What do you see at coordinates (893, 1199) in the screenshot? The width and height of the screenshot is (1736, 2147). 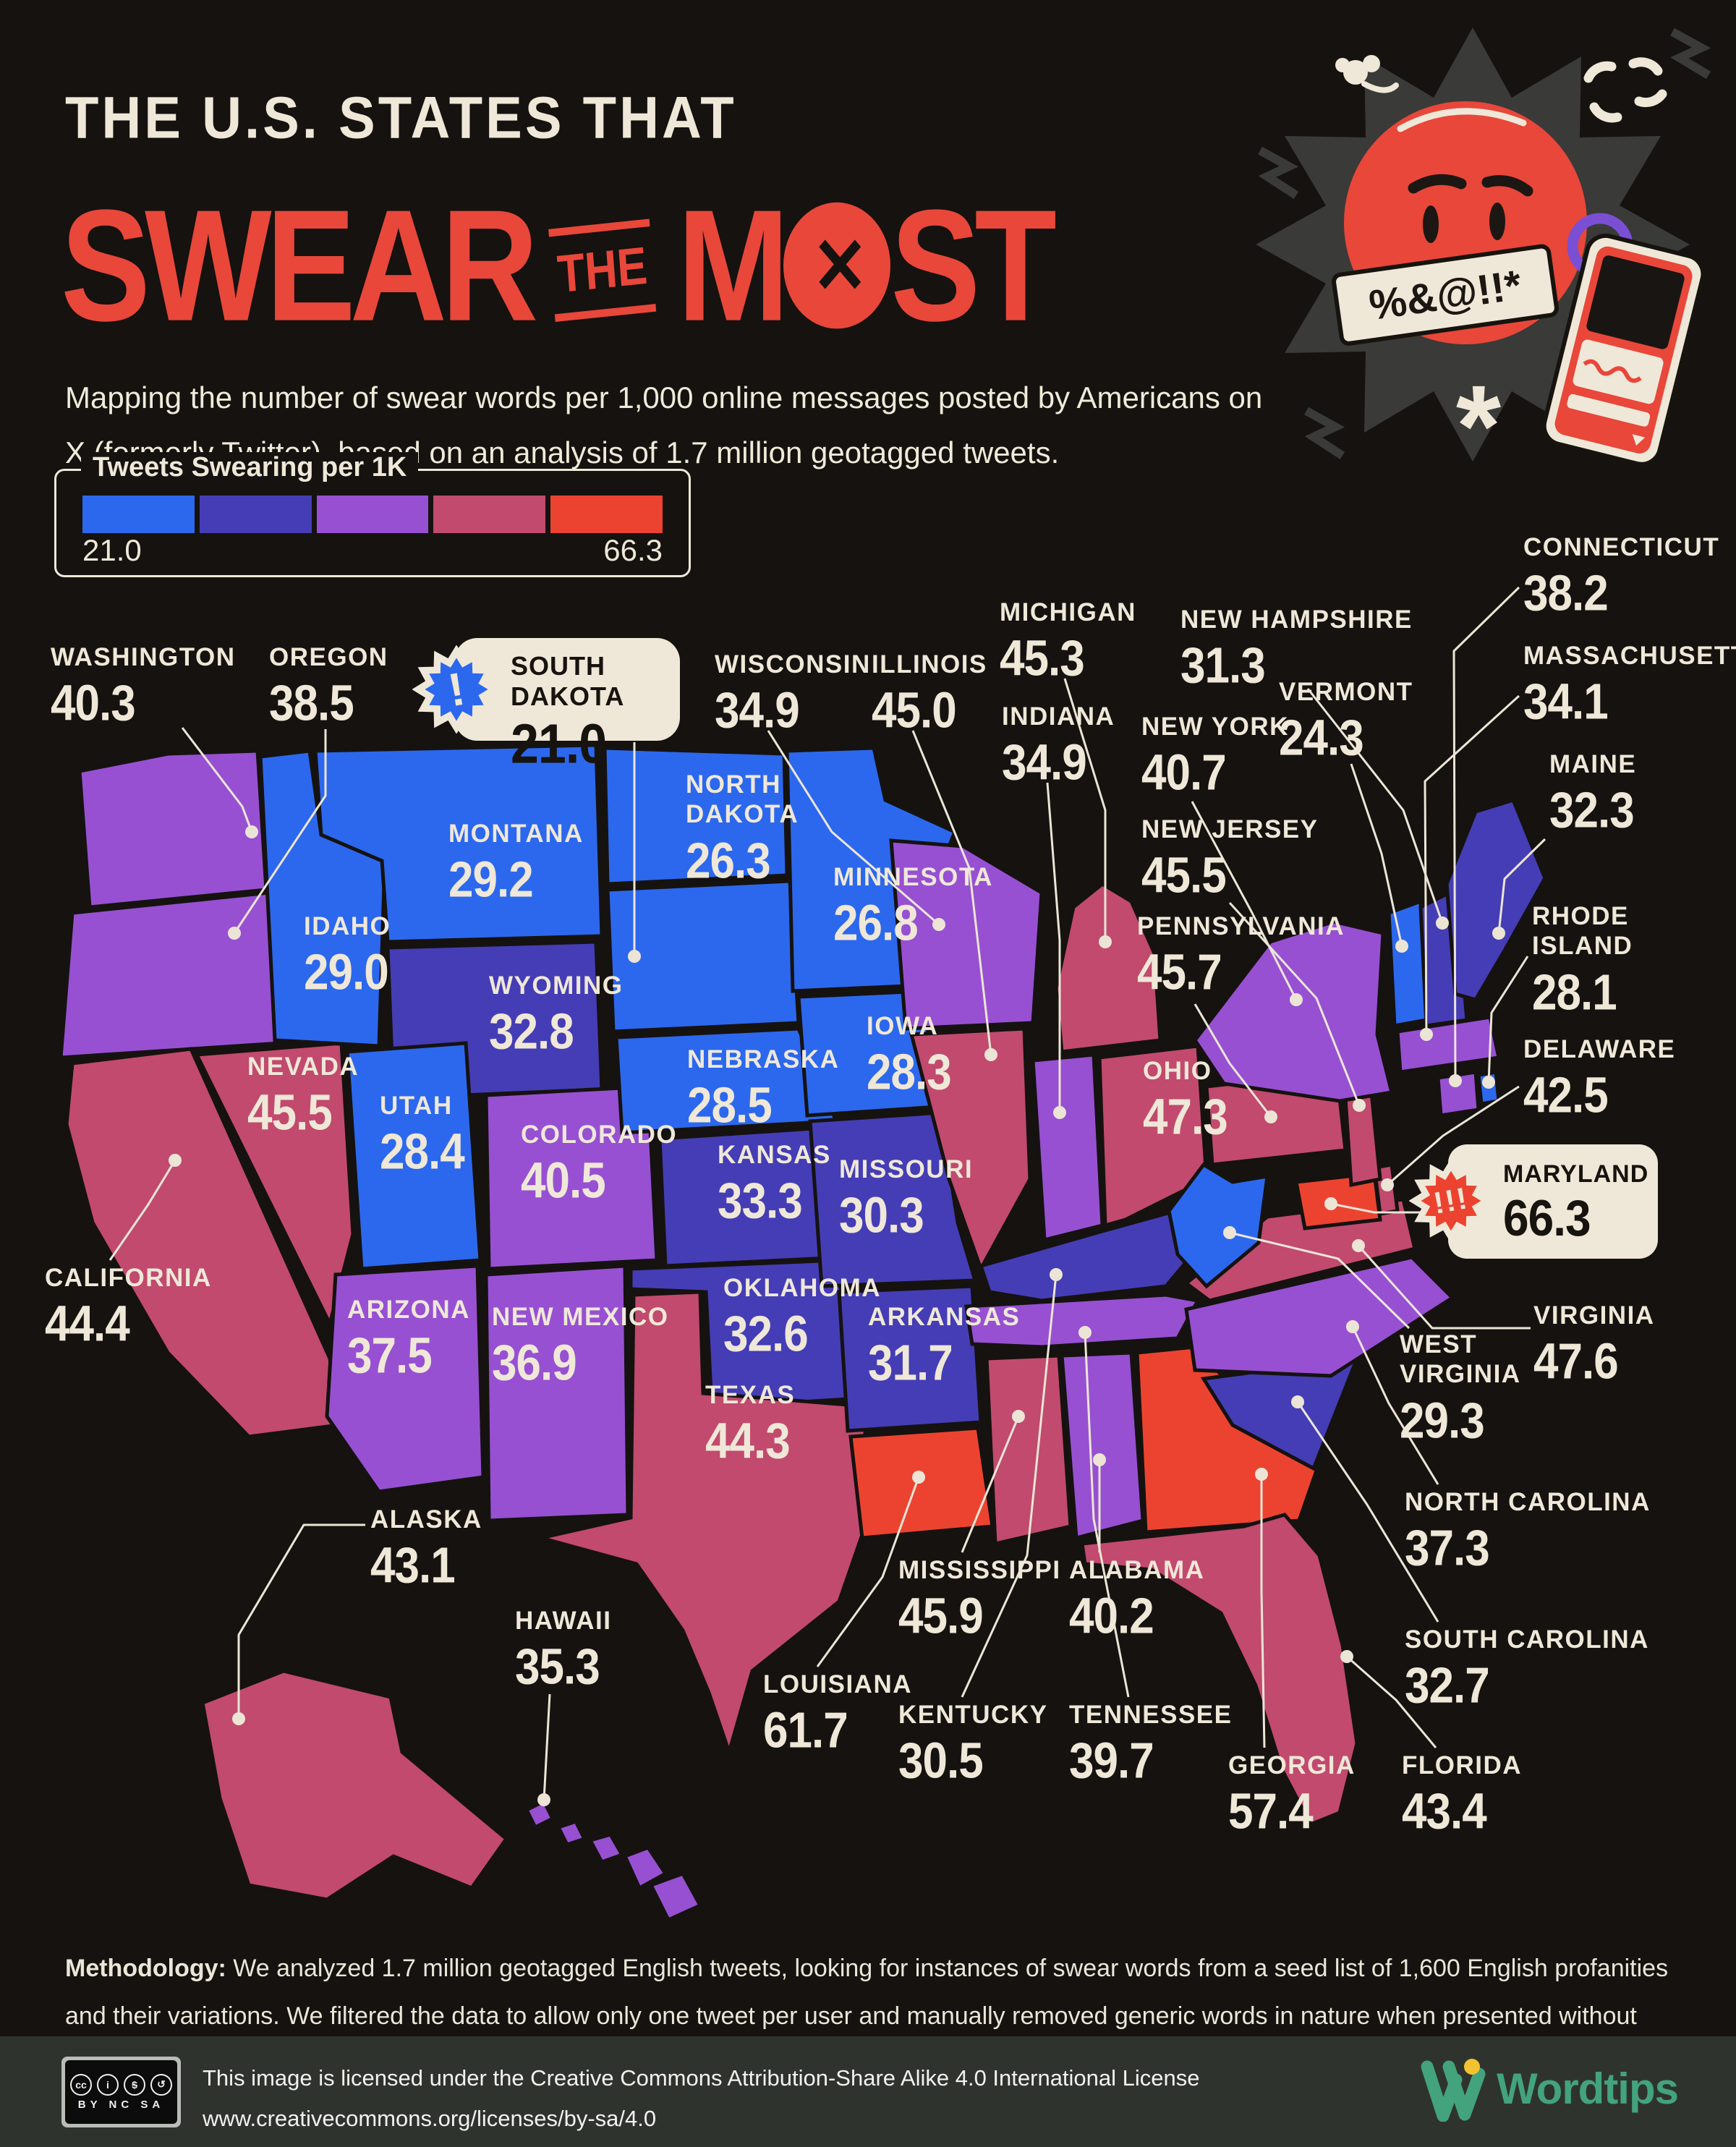 I see `state-shape-mo` at bounding box center [893, 1199].